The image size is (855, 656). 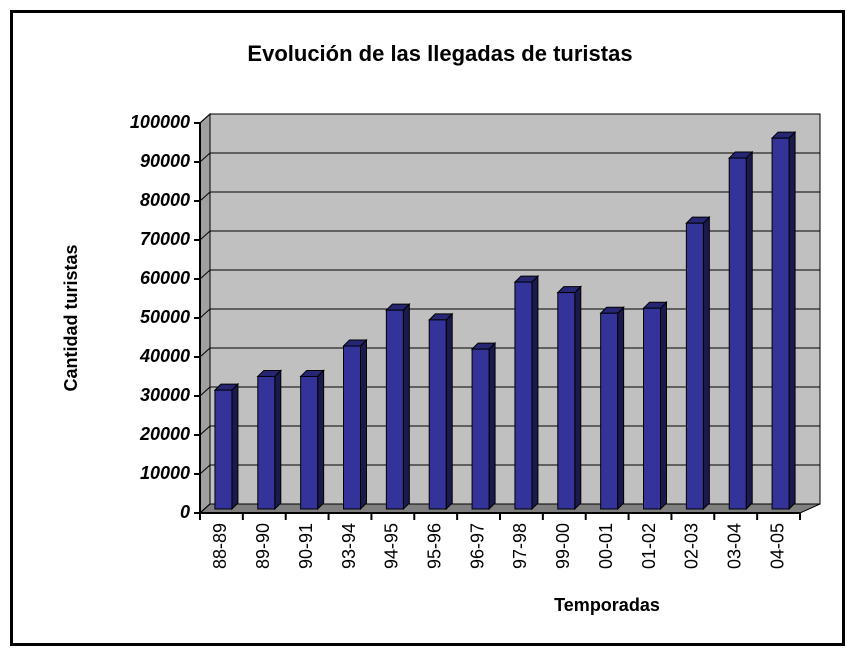 What do you see at coordinates (165, 317) in the screenshot?
I see `y-tick-label: 50000` at bounding box center [165, 317].